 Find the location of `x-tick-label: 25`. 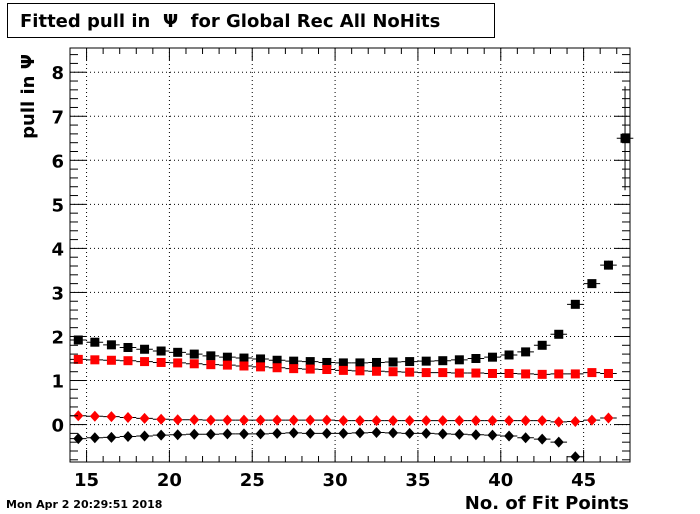

x-tick-label: 25 is located at coordinates (252, 480).